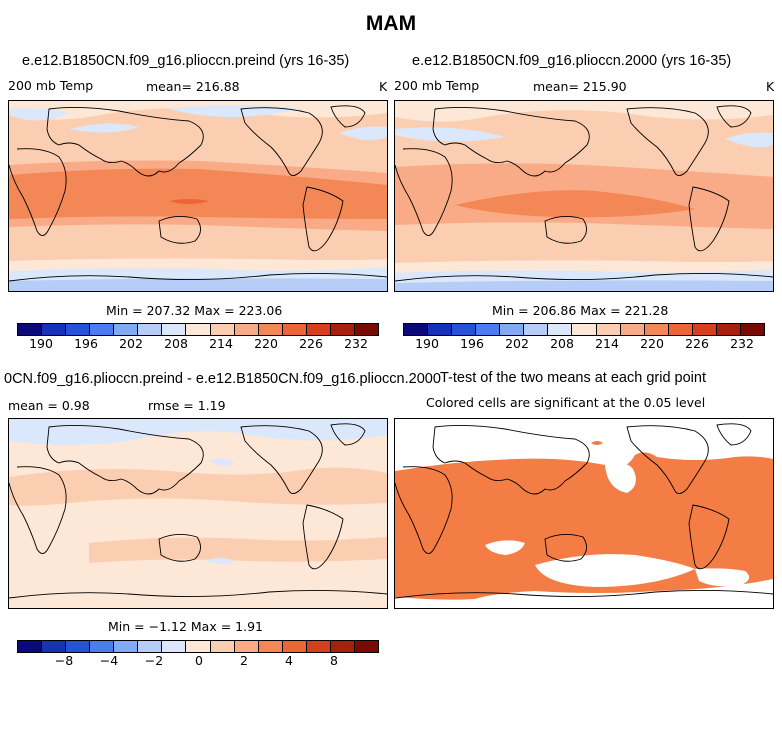 Image resolution: width=782 pixels, height=733 pixels. Describe the element at coordinates (109, 660) in the screenshot. I see `colorbar-tick: −4` at that location.